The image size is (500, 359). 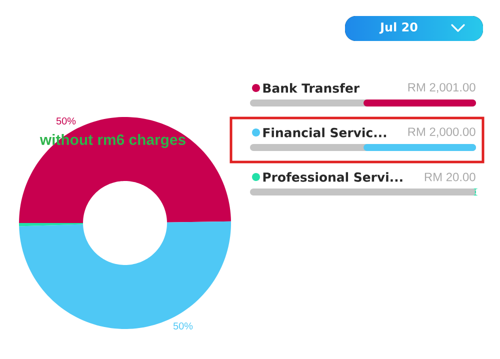 I want to click on data-label: RM 20.00, so click(x=450, y=177).